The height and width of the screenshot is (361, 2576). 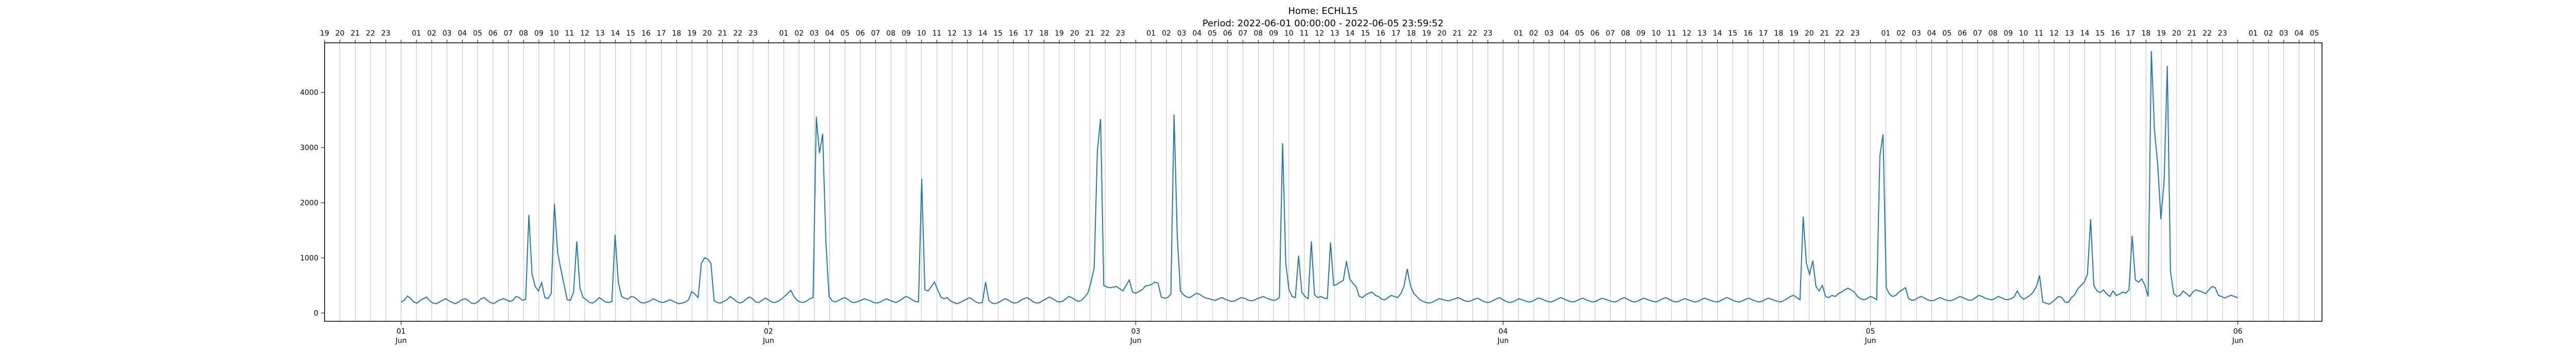 I want to click on x-date-label: 06, so click(x=2238, y=331).